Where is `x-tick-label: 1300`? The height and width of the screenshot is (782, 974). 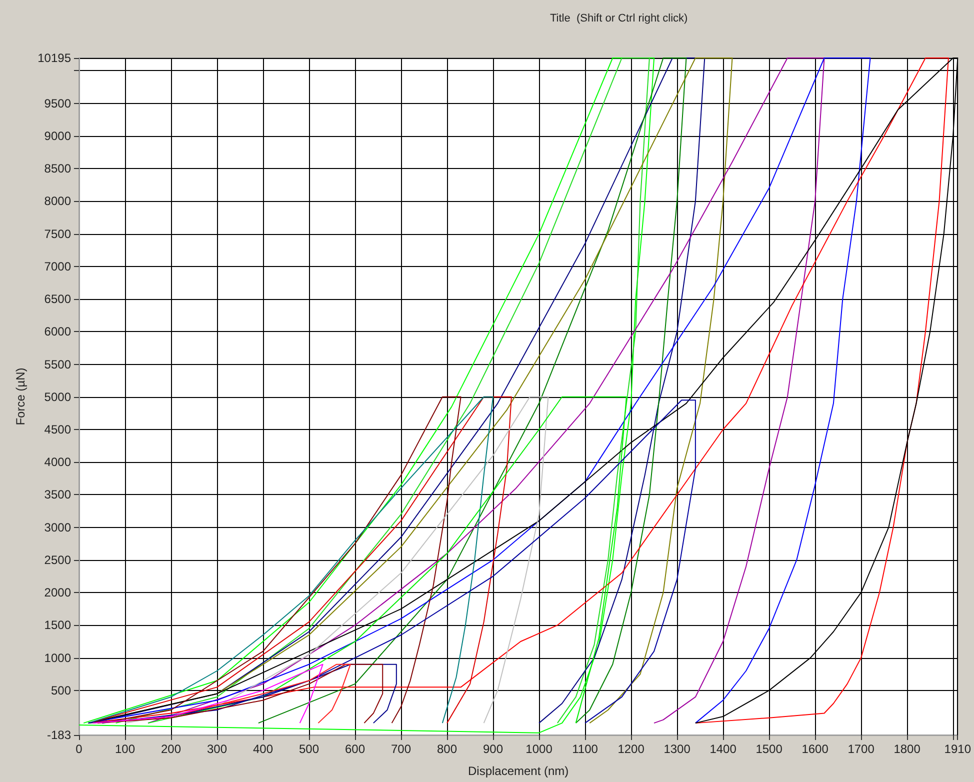 x-tick-label: 1300 is located at coordinates (677, 749).